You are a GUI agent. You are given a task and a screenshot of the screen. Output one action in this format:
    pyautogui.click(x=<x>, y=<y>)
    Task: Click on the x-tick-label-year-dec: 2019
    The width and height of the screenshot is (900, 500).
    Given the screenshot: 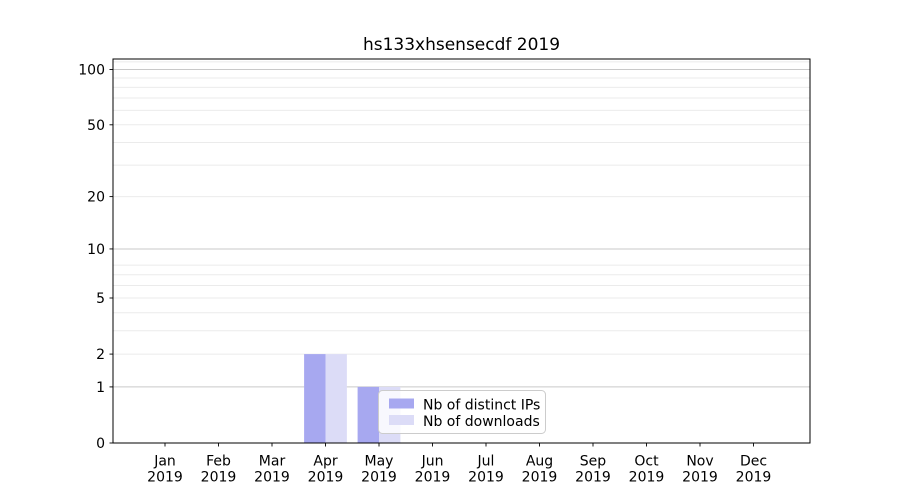 What is the action you would take?
    pyautogui.click(x=754, y=478)
    